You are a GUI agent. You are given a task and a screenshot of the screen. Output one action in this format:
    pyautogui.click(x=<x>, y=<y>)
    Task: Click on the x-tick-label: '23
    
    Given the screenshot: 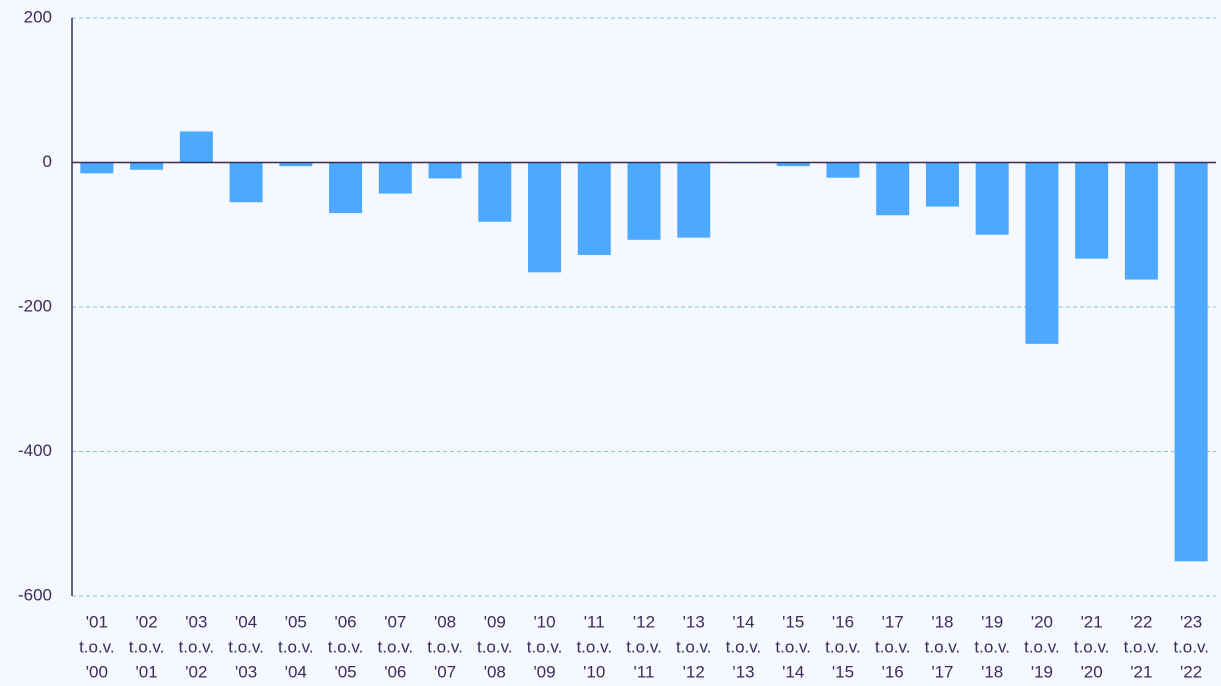 What is the action you would take?
    pyautogui.click(x=1191, y=621)
    